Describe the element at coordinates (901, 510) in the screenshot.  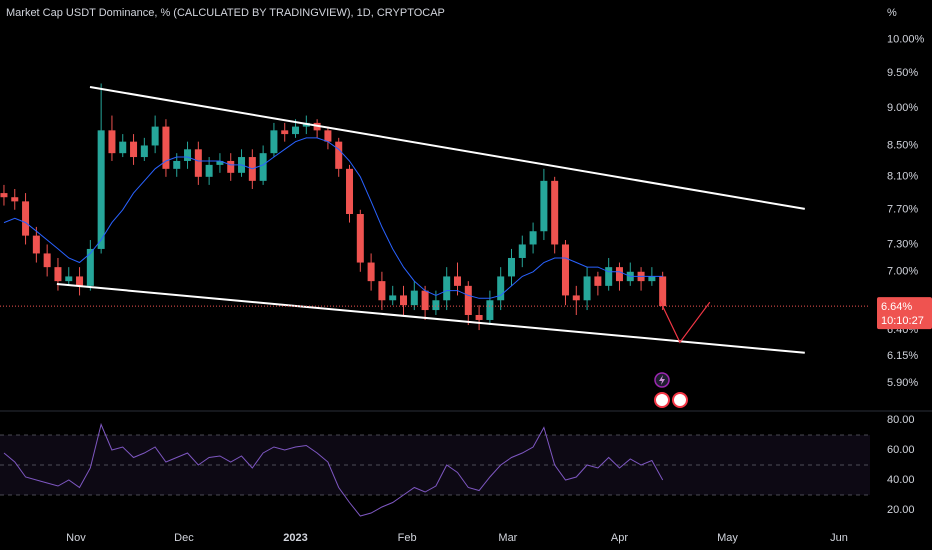
I see `y-tick-label: 20.00` at that location.